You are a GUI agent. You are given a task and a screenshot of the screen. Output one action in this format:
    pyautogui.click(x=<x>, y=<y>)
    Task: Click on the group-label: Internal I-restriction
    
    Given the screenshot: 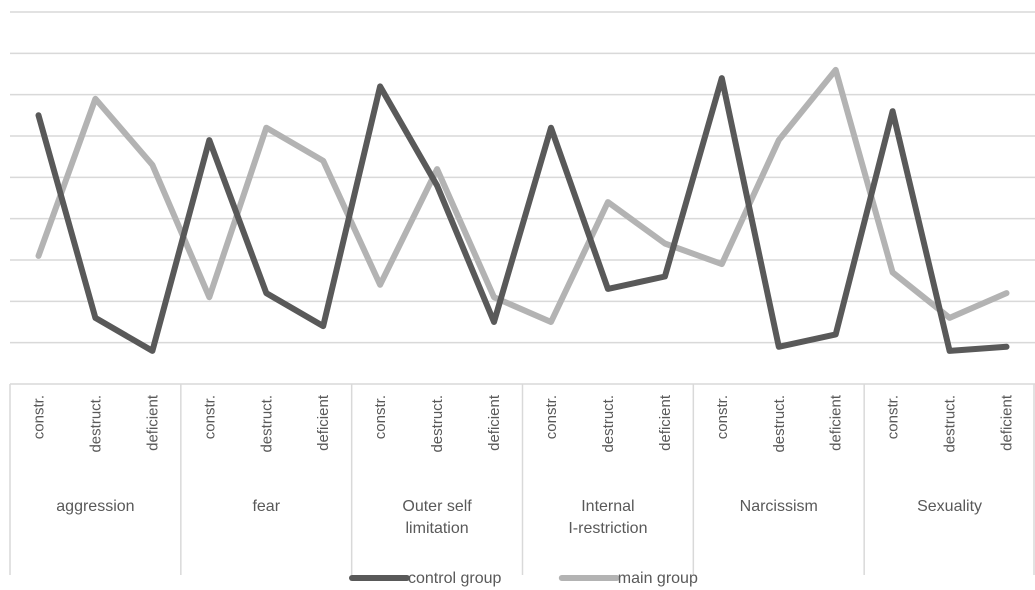 What is the action you would take?
    pyautogui.click(x=607, y=517)
    